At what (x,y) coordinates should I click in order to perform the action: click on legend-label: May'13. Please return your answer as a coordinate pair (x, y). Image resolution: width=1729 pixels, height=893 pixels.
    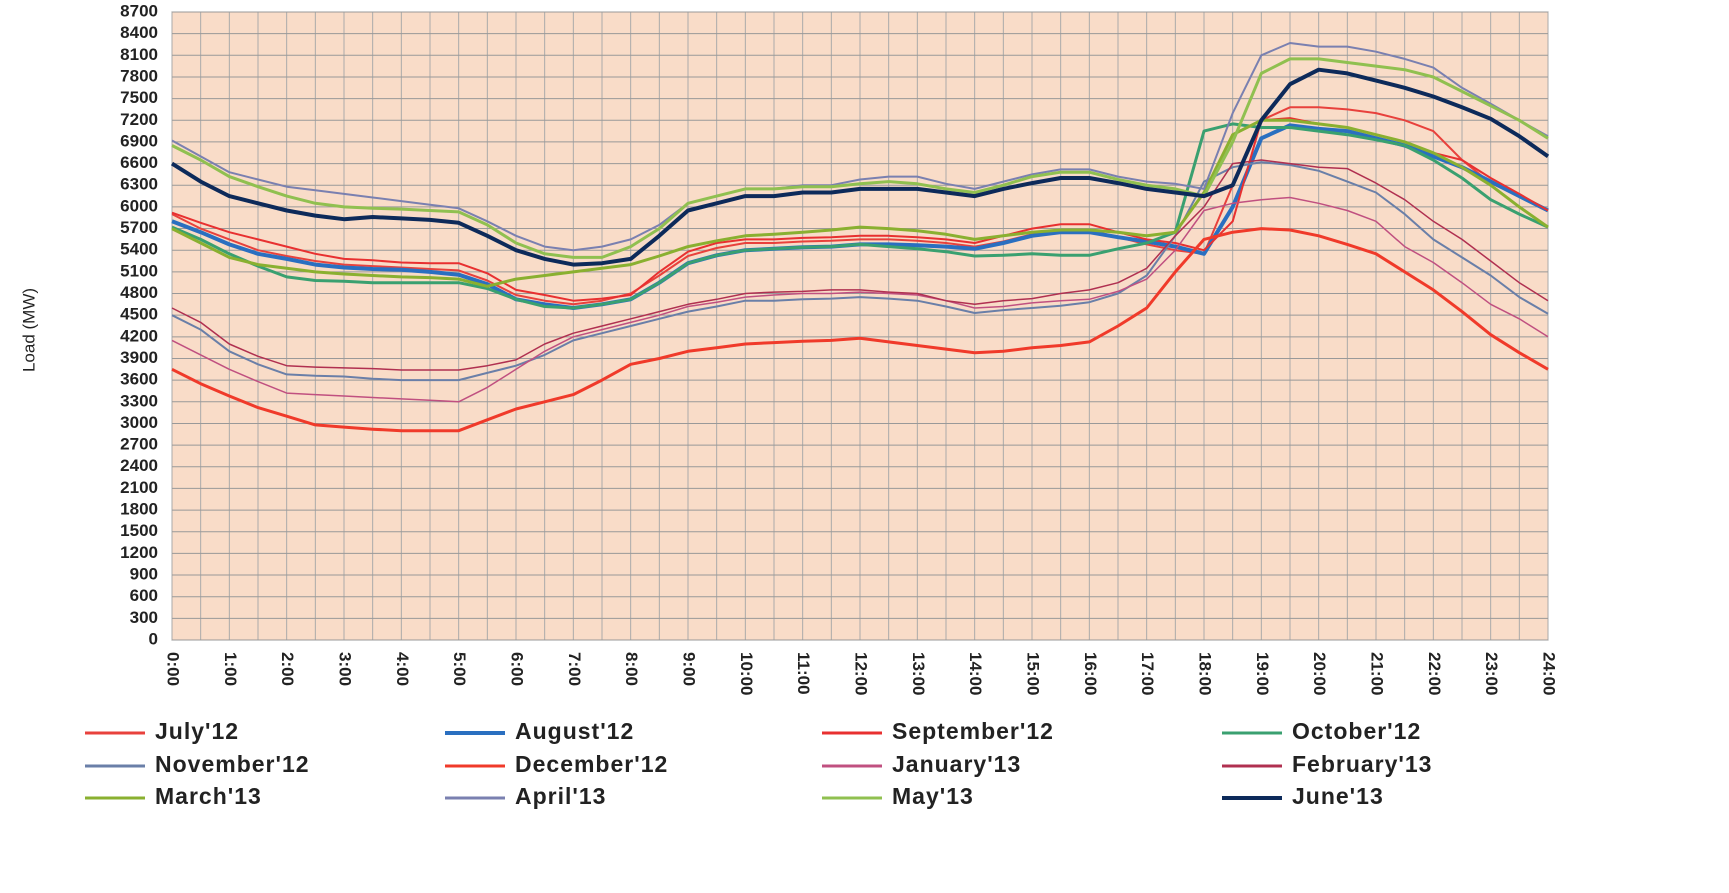
    Looking at the image, I should click on (933, 796).